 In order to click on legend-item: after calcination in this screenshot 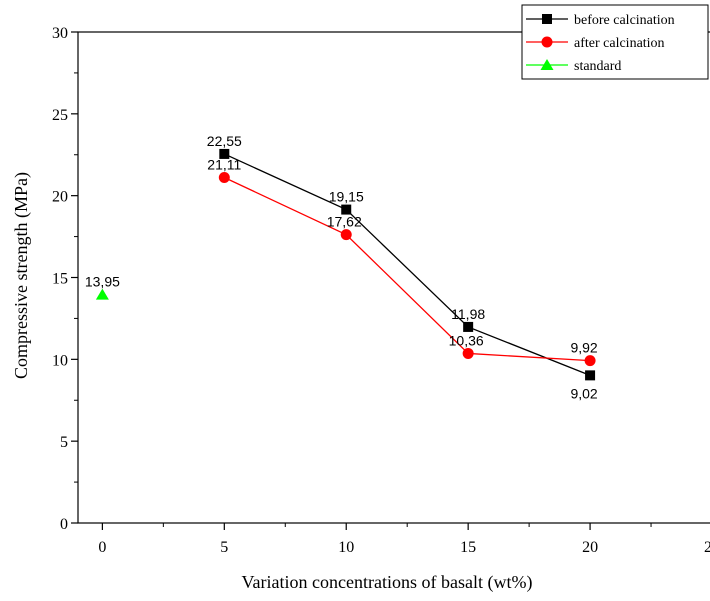, I will do `click(595, 43)`.